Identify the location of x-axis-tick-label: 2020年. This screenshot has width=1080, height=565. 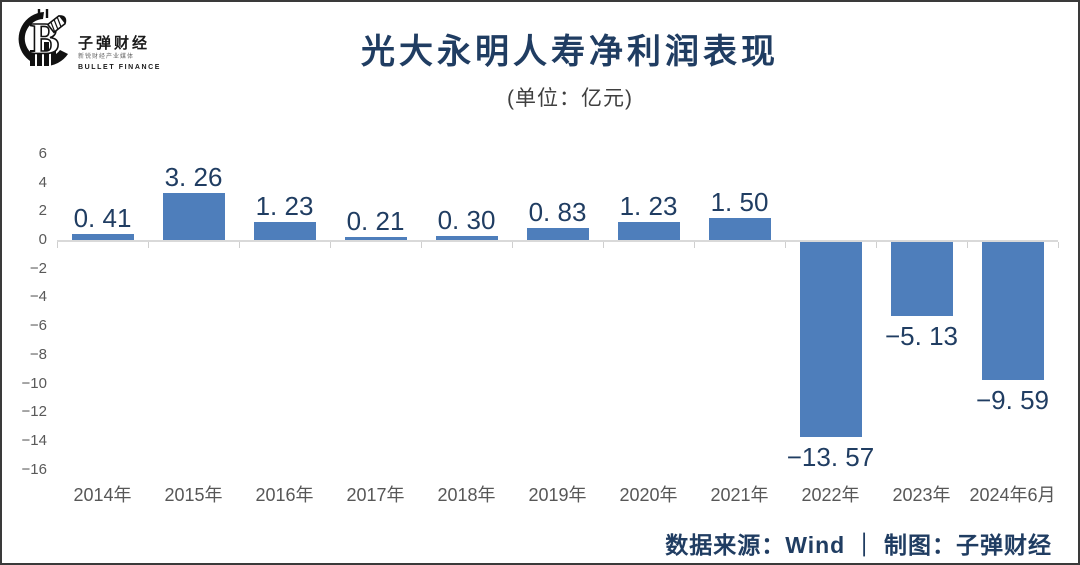
(648, 495).